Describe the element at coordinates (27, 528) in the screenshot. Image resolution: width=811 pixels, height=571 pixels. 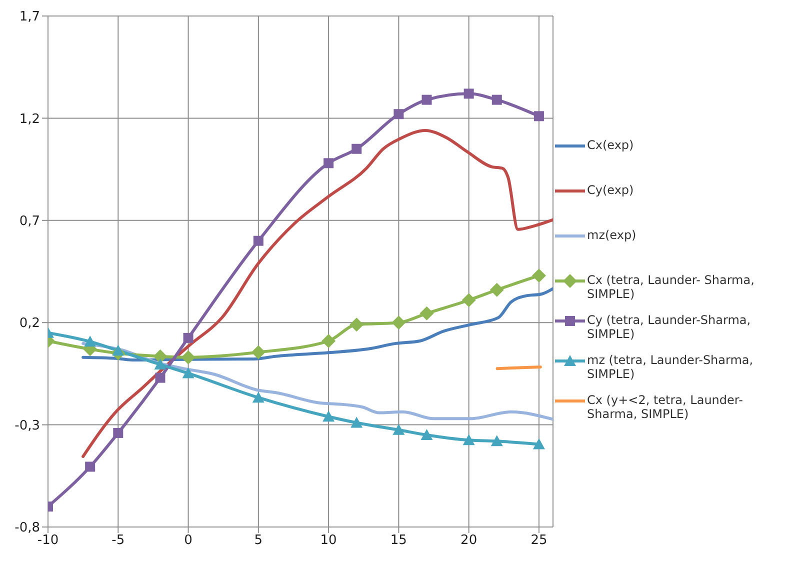
I see `y-tick-label: -0,8` at that location.